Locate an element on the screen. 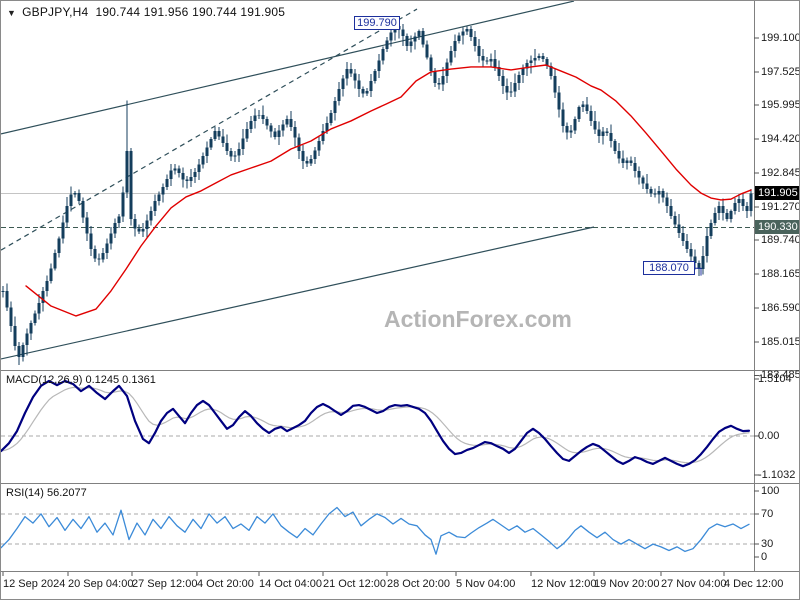 Image resolution: width=800 pixels, height=600 pixels. time-tick-label: 4 Oct 20:00 is located at coordinates (225, 584).